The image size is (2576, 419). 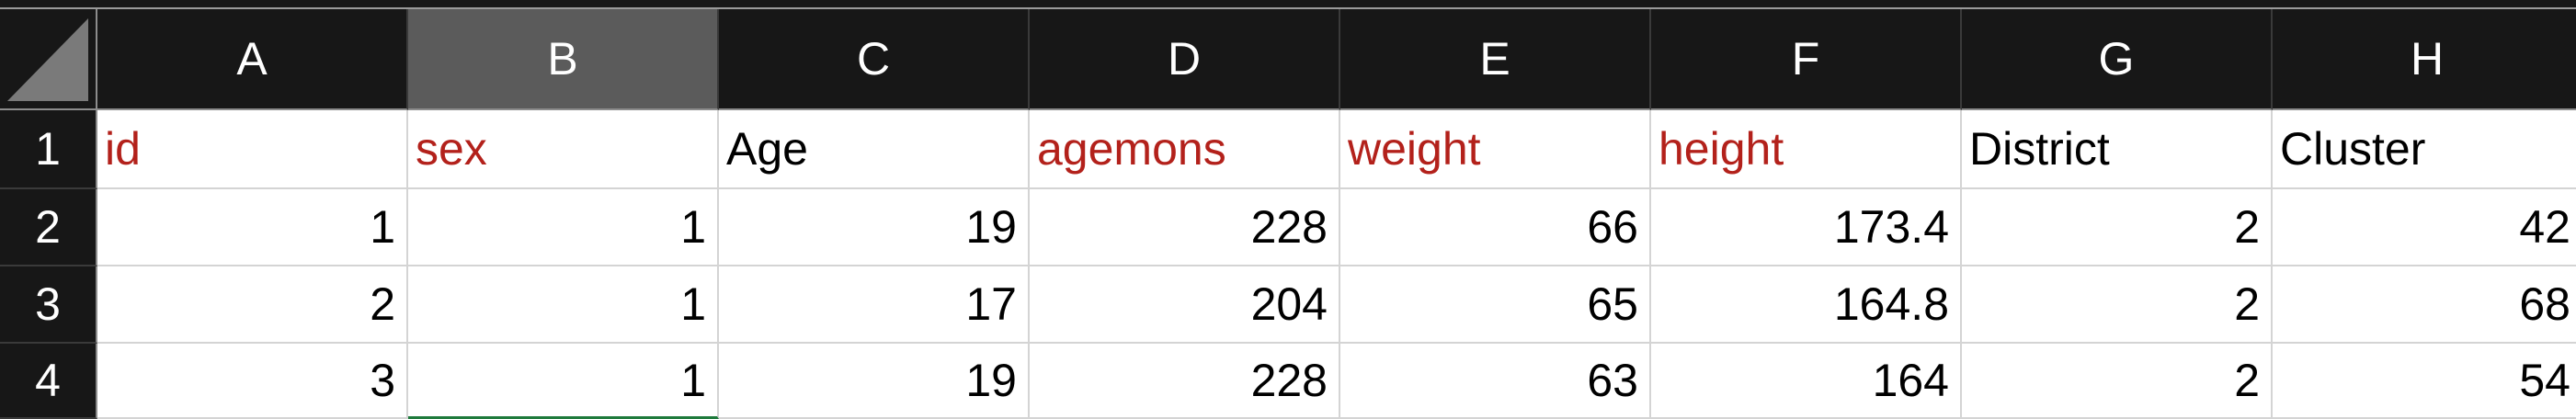 What do you see at coordinates (252, 381) in the screenshot?
I see `cell-a4: 3` at bounding box center [252, 381].